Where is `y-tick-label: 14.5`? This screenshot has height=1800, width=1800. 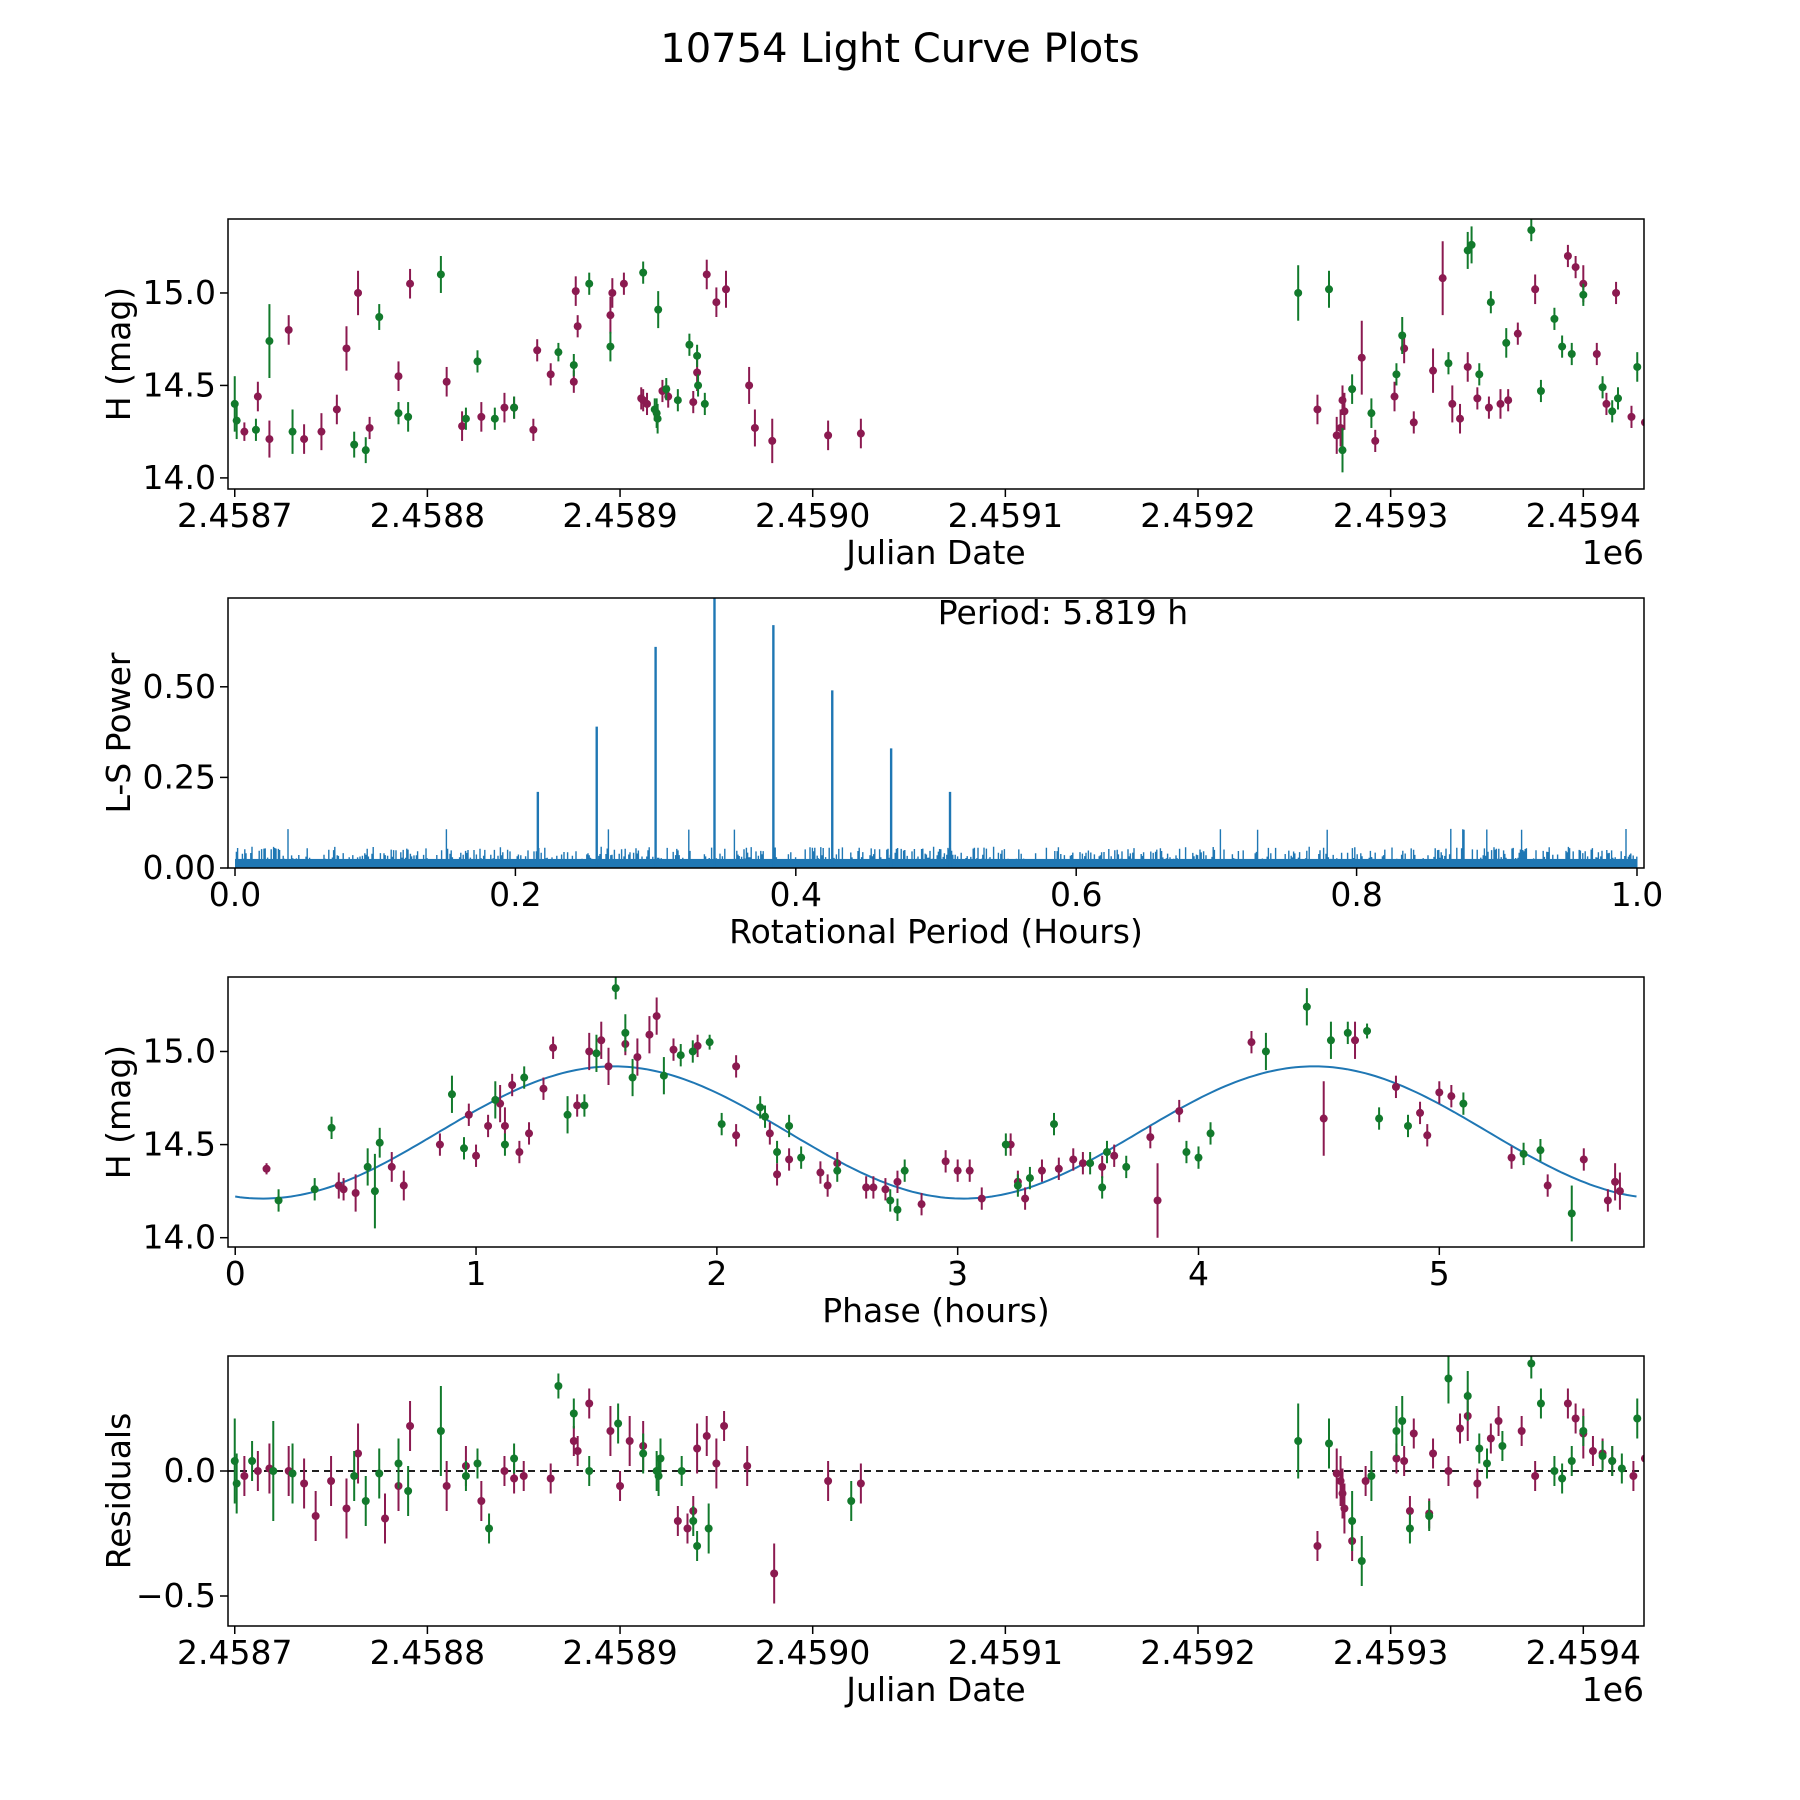
y-tick-label: 14.5 is located at coordinates (179, 1144).